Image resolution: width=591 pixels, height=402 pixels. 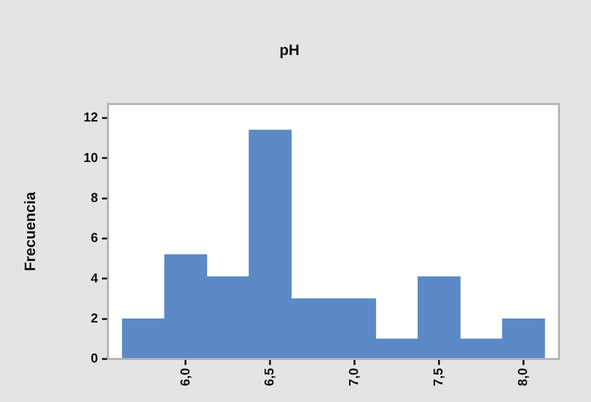 What do you see at coordinates (184, 377) in the screenshot?
I see `x-tick-label: 6,0` at bounding box center [184, 377].